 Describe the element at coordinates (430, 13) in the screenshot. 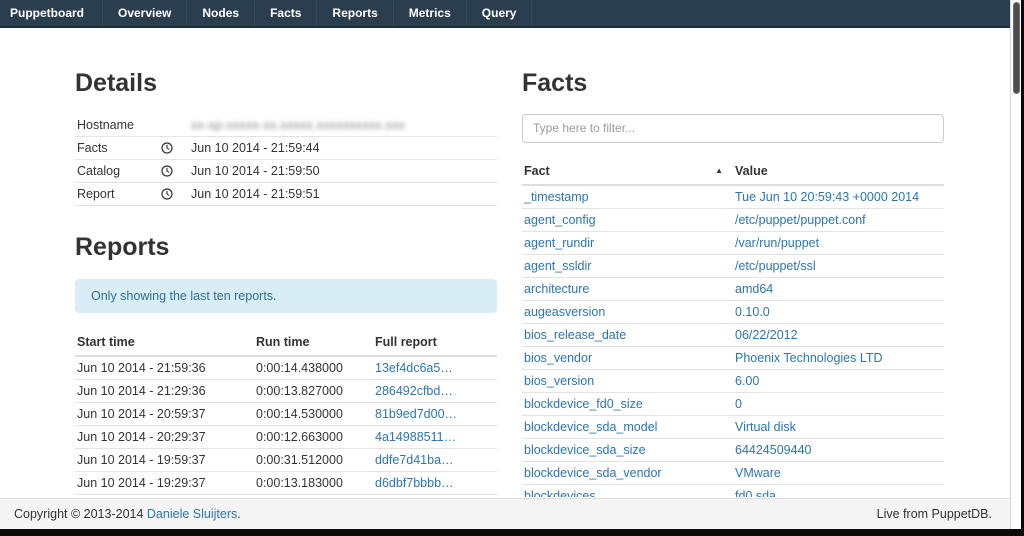

I see `navbar-item: Metrics` at that location.